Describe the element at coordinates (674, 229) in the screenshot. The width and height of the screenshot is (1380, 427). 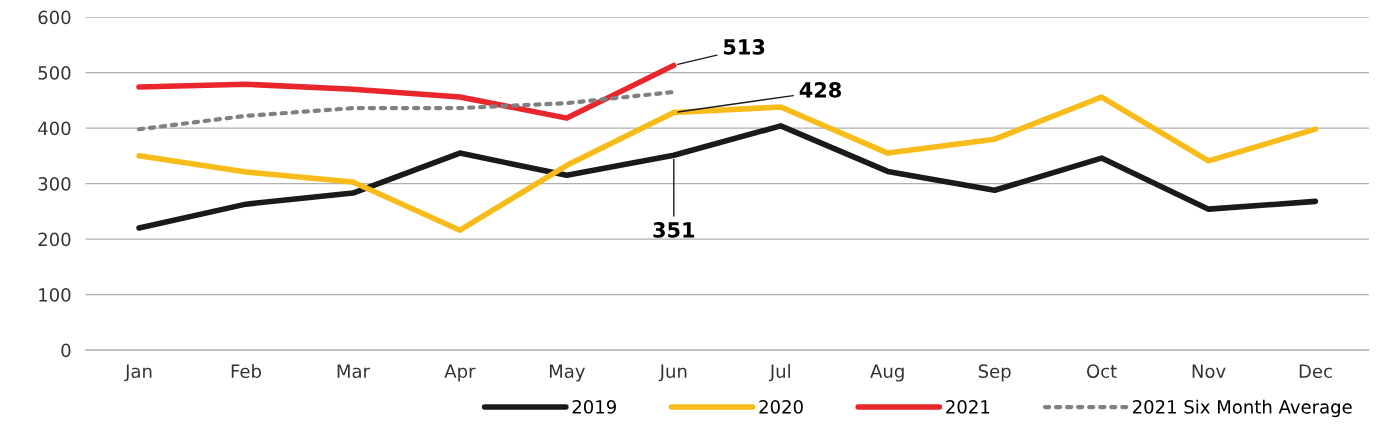
I see `annotation: 351` at that location.